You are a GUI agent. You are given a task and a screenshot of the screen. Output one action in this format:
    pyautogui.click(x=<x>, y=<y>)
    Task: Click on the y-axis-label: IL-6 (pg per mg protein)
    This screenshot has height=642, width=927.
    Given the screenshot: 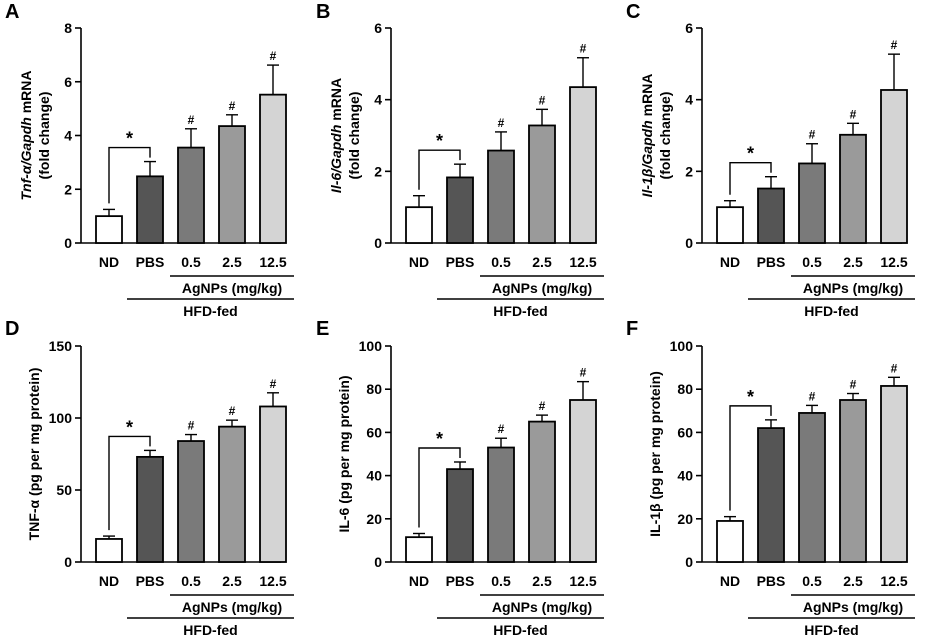 What is the action you would take?
    pyautogui.click(x=344, y=453)
    